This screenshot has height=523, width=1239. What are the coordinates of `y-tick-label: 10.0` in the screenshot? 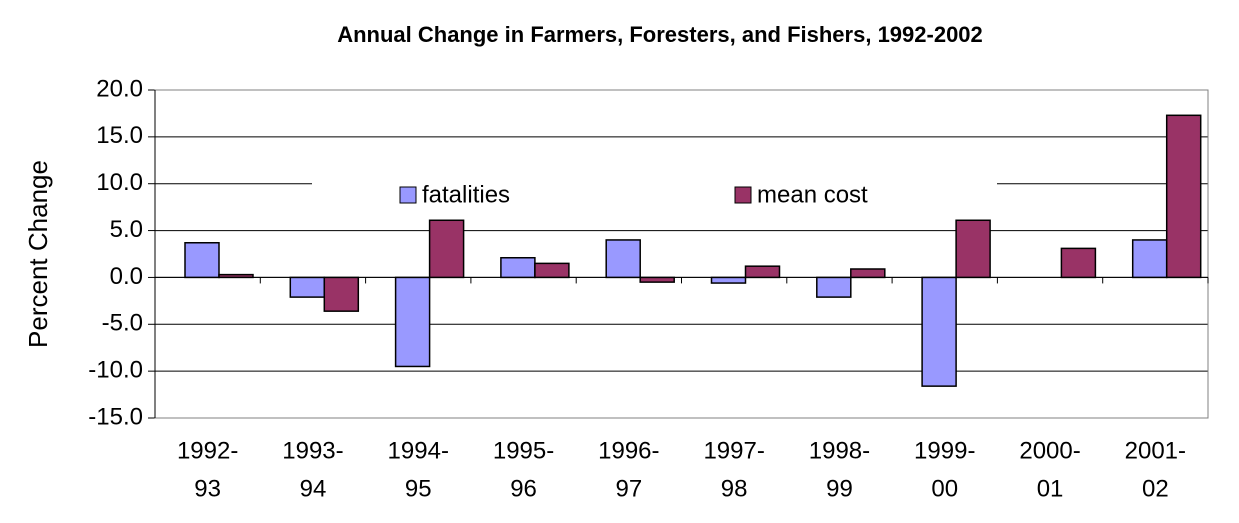 It's located at (119, 182).